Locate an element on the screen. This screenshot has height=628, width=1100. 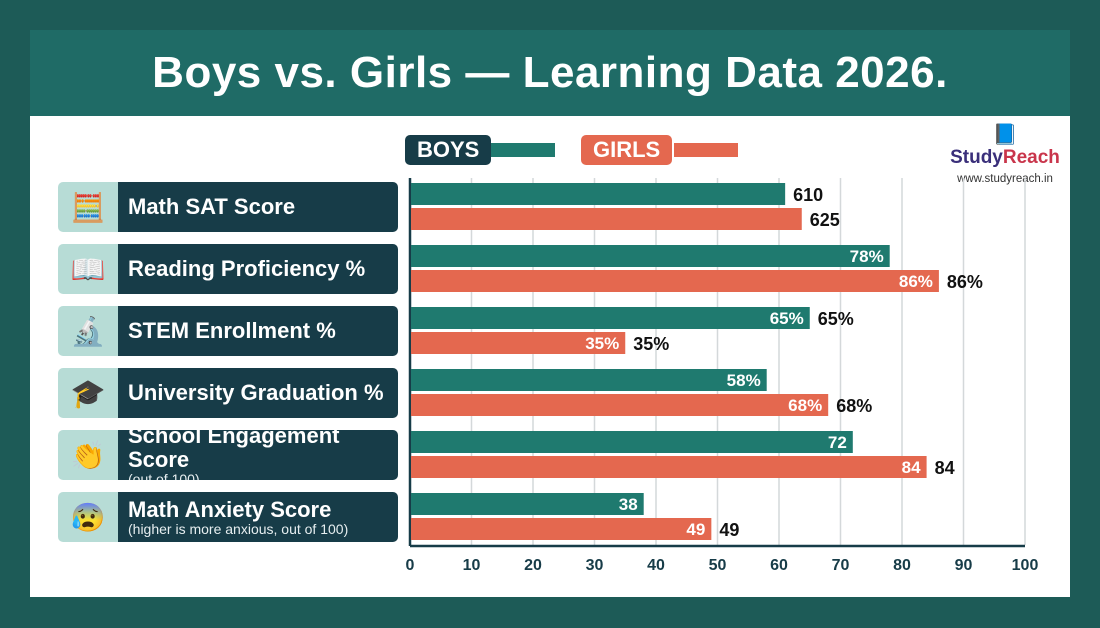
category-title: STEM Enrollment % is located at coordinates (232, 330).